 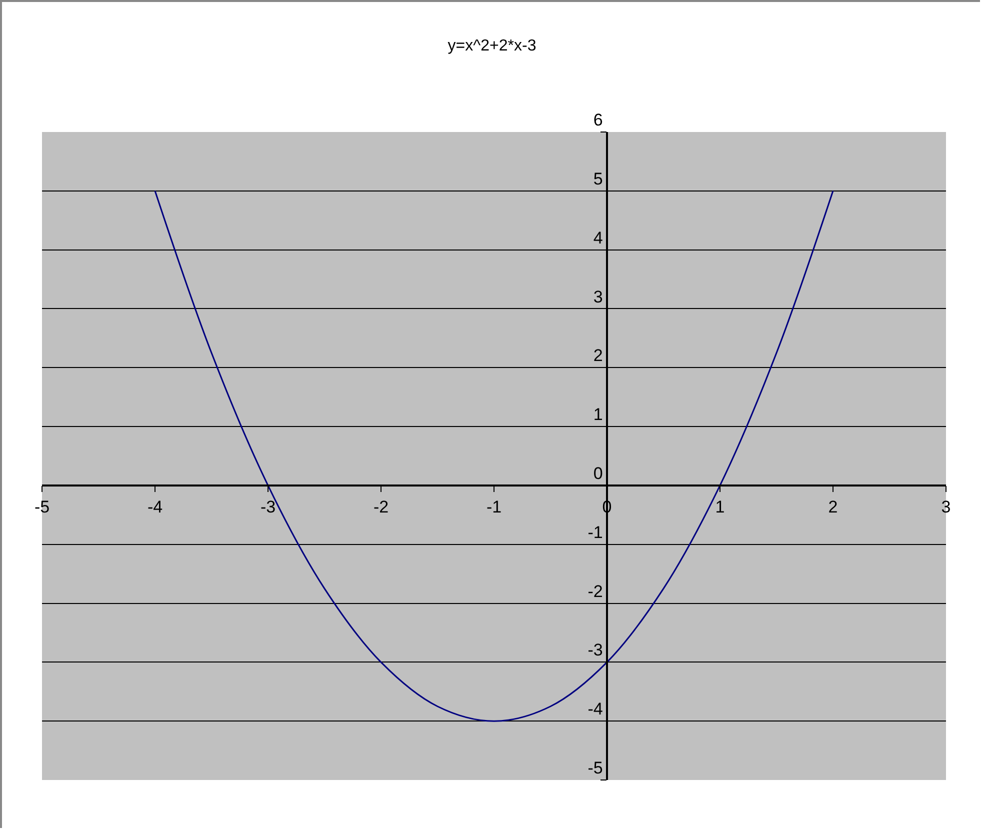 What do you see at coordinates (833, 507) in the screenshot?
I see `x-tick-label: 2` at bounding box center [833, 507].